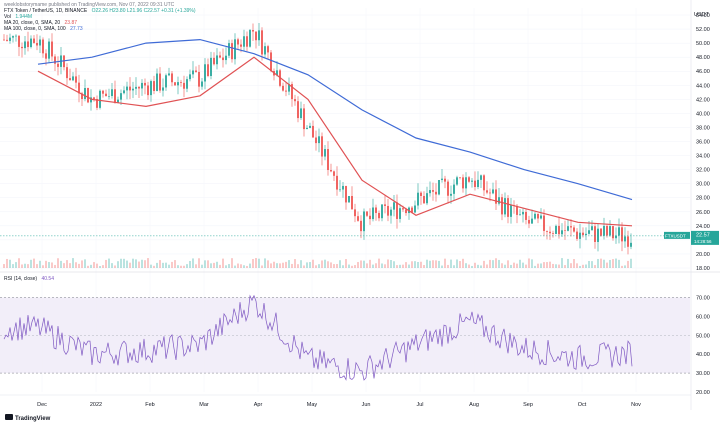 This screenshot has width=720, height=427. What do you see at coordinates (703, 269) in the screenshot?
I see `price-tick-label: 18.00` at bounding box center [703, 269].